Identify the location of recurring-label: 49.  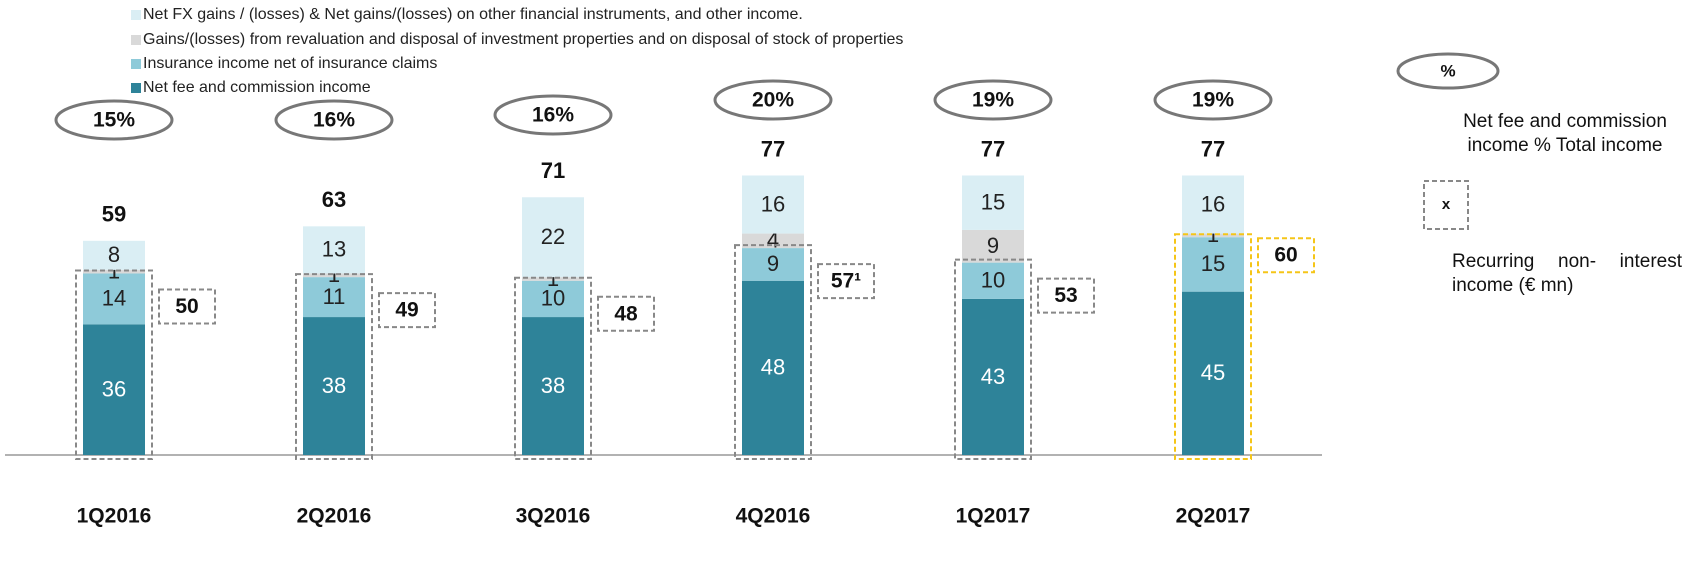
(406, 310).